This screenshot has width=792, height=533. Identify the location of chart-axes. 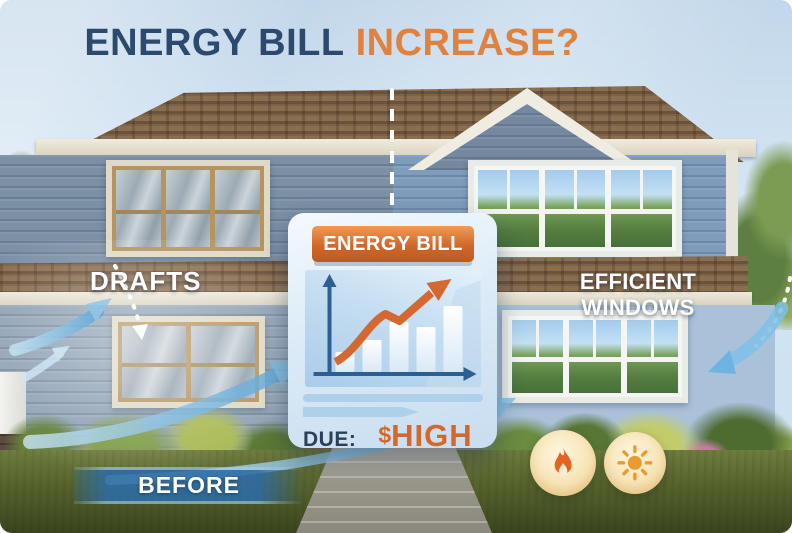
(395, 327).